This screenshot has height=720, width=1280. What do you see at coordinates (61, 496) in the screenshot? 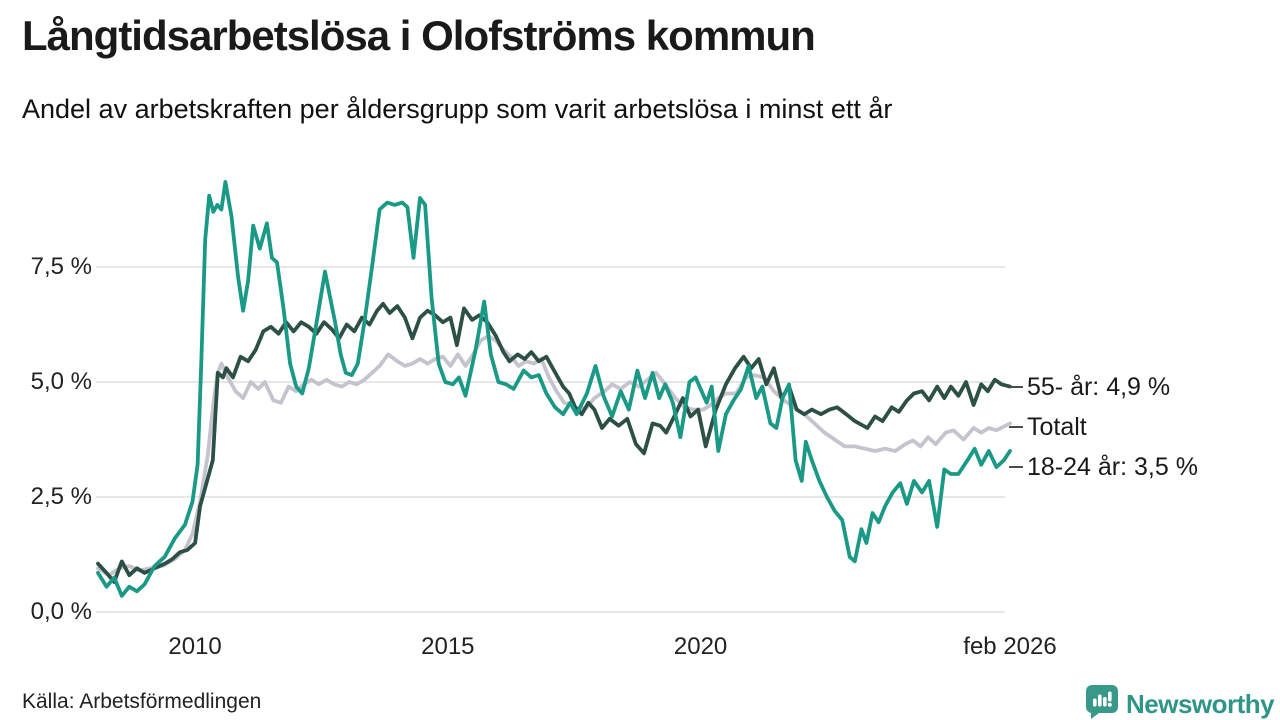
I see `y-tick-label: 2,5 %` at bounding box center [61, 496].